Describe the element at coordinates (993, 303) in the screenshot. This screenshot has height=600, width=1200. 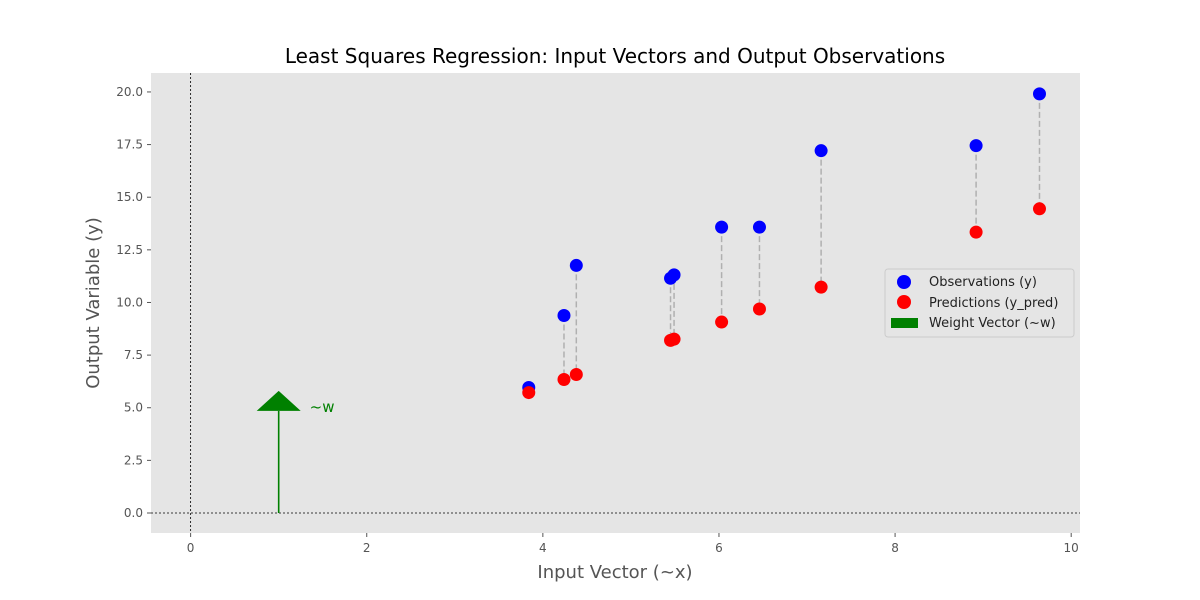
I see `legend-predictions-label: Predictions (y_pred)` at that location.